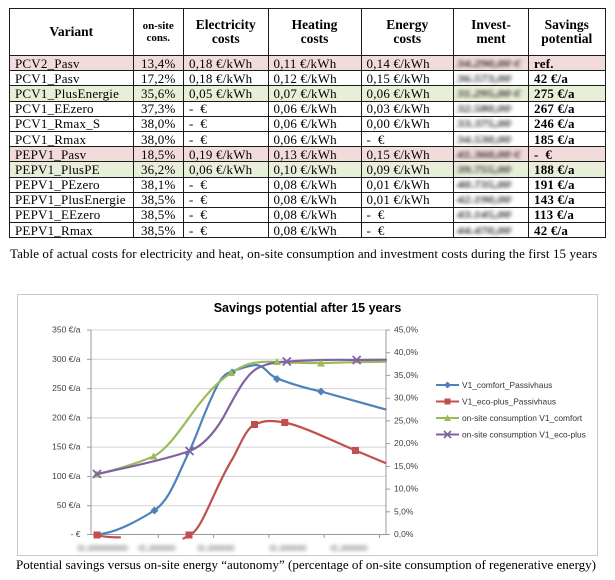 Image resolution: width=615 pixels, height=580 pixels. Describe the element at coordinates (406, 443) in the screenshot. I see `svg-text: 20,0%` at that location.